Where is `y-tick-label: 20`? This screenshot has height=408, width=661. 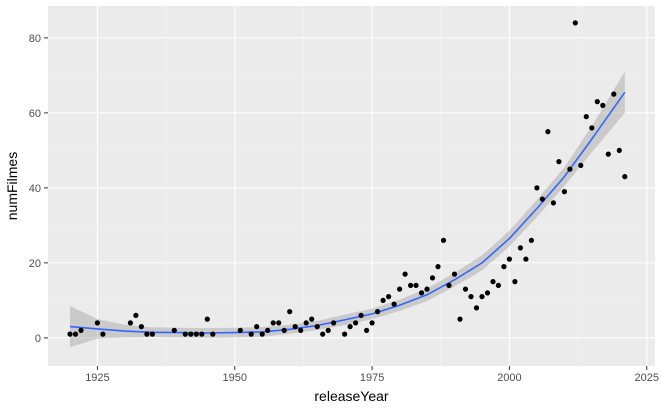 y-tick-label: 20 is located at coordinates (35, 264).